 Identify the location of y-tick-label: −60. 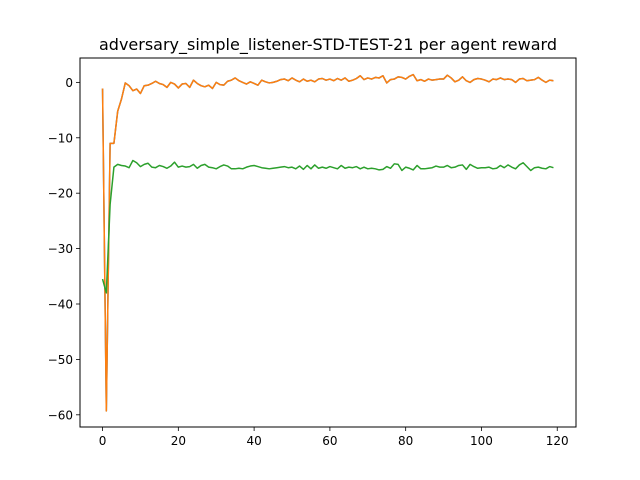
(60, 415).